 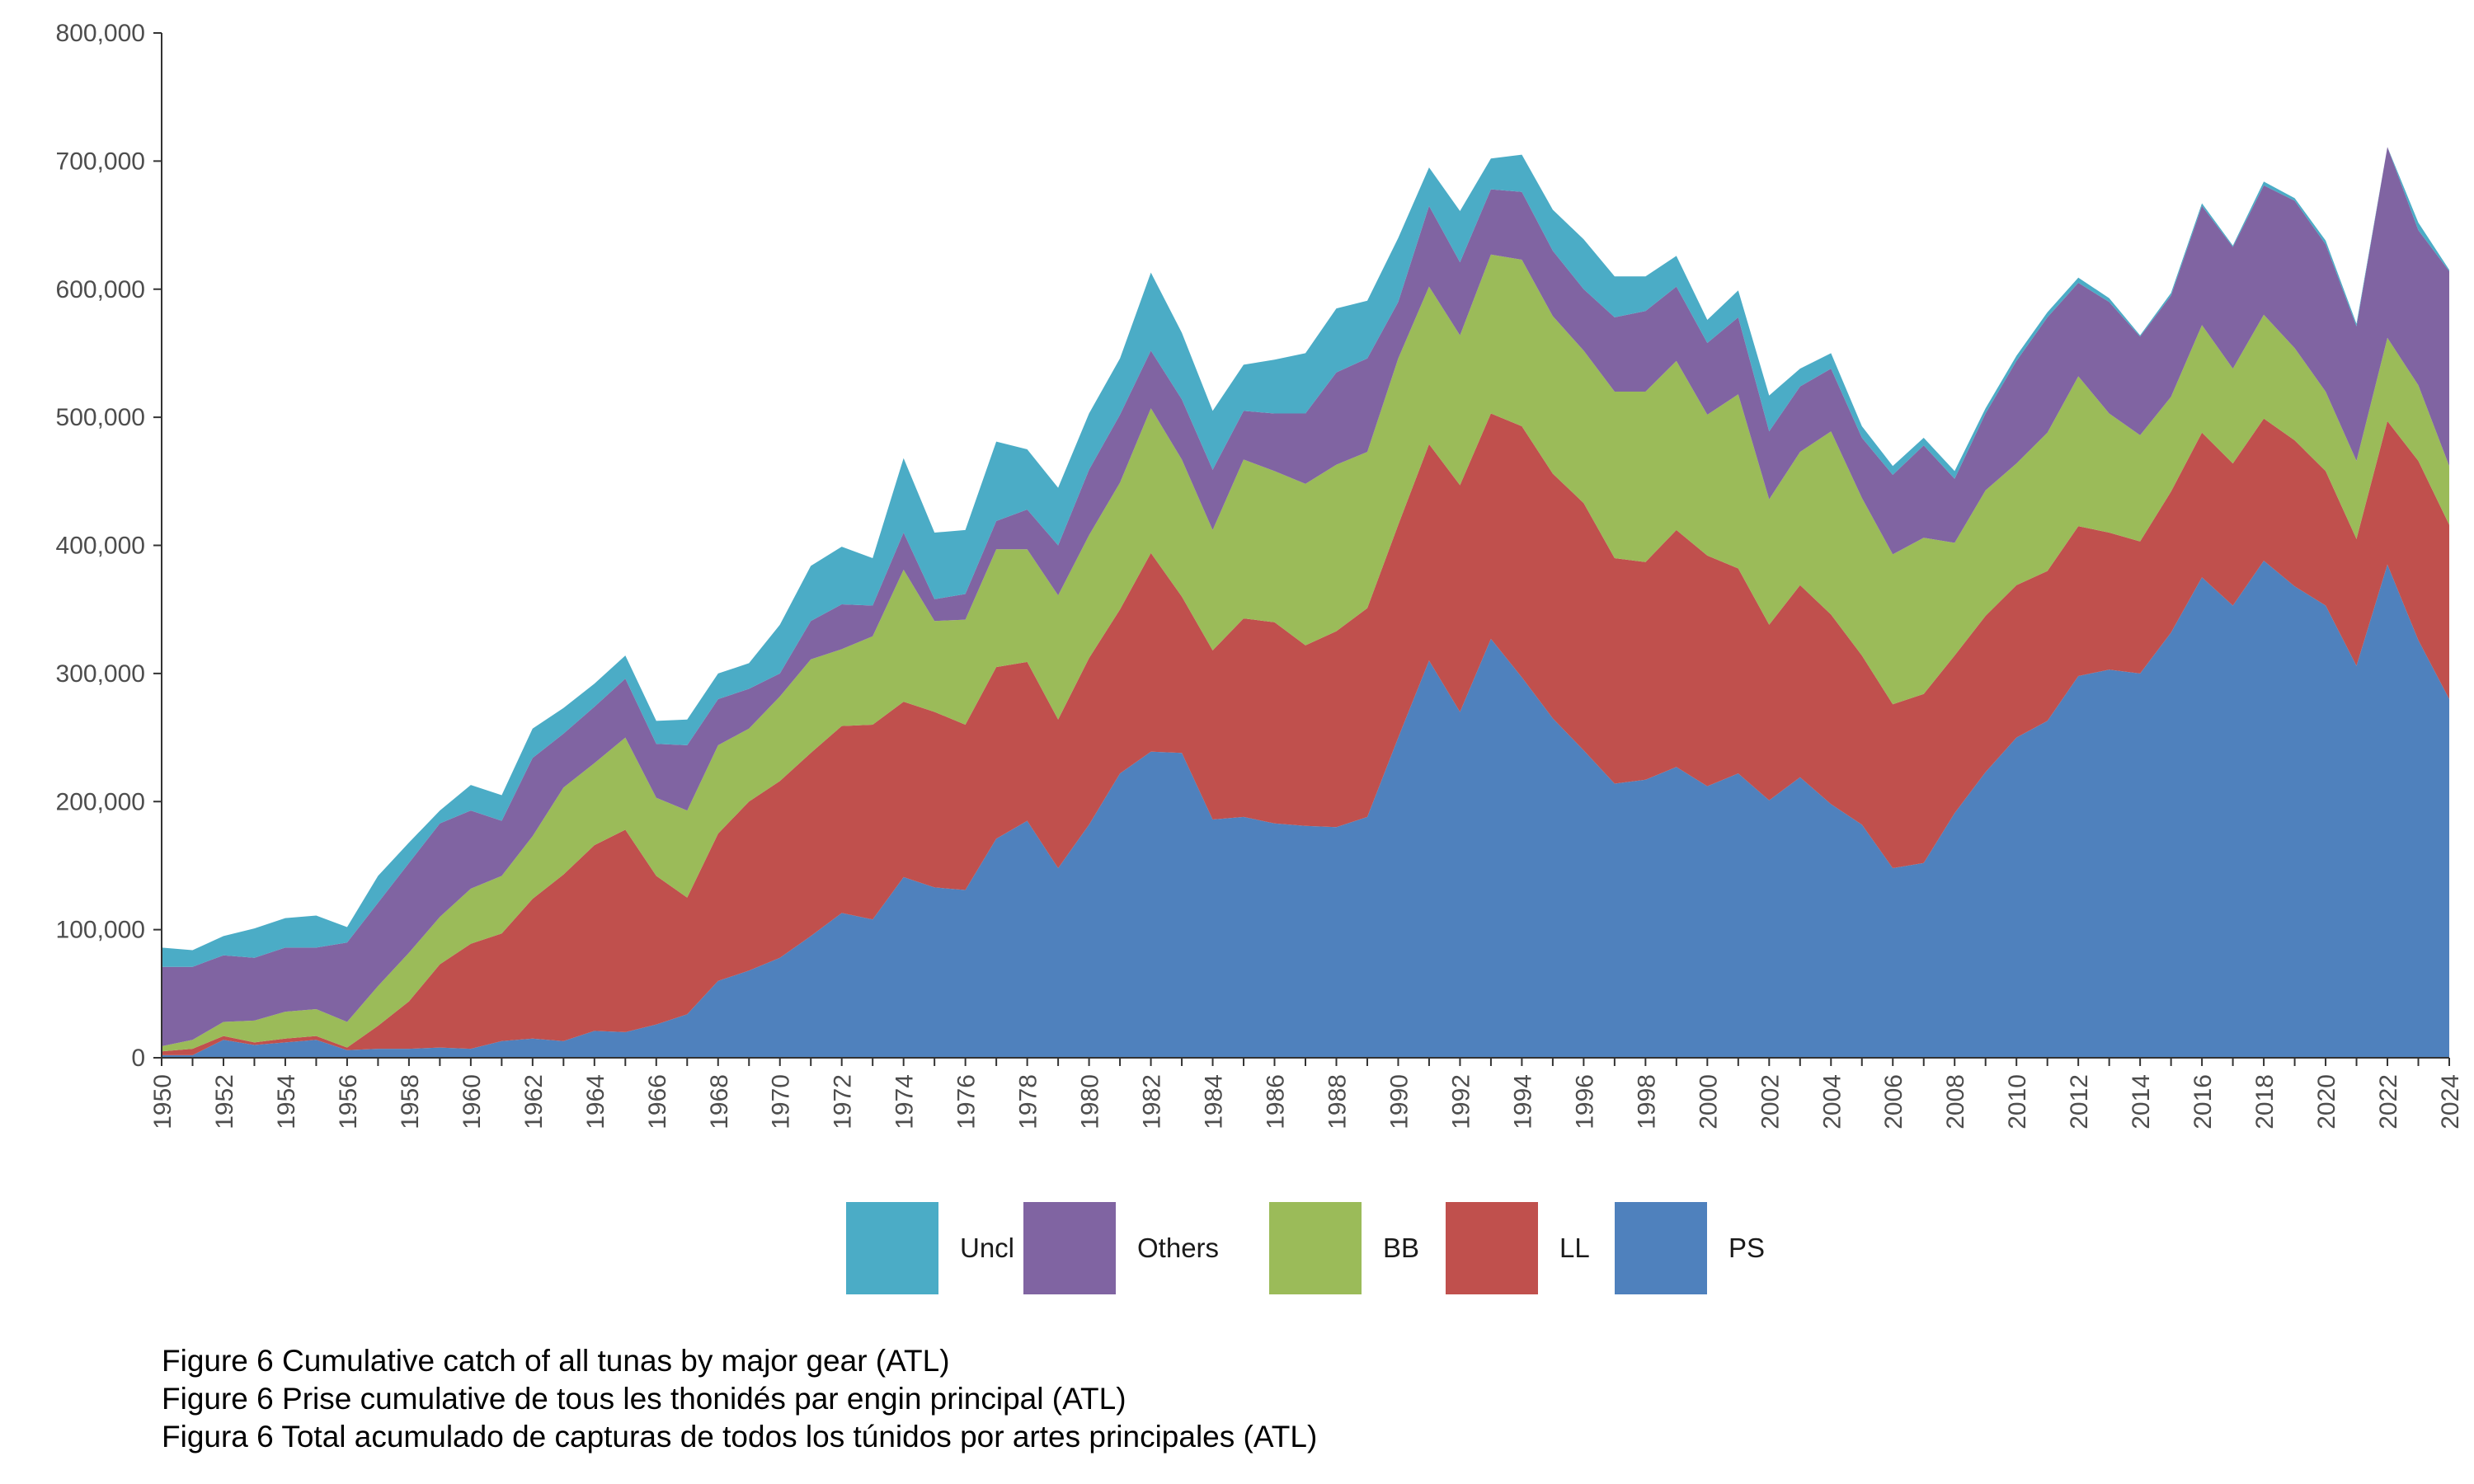 What do you see at coordinates (2265, 1101) in the screenshot?
I see `x-tick-label: 2018` at bounding box center [2265, 1101].